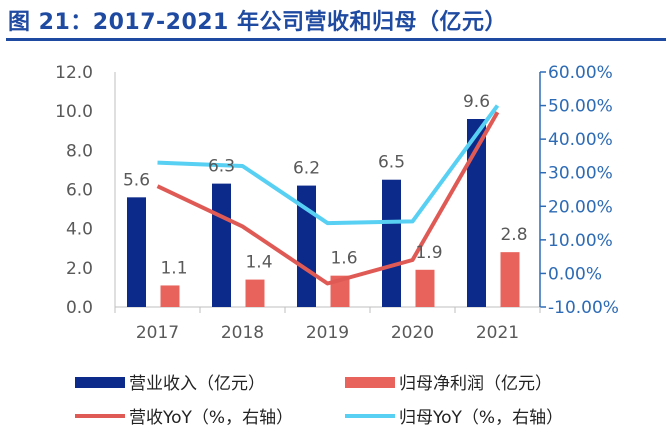 The height and width of the screenshot is (442, 671). What do you see at coordinates (336, 39) in the screenshot?
I see `title-underline` at bounding box center [336, 39].